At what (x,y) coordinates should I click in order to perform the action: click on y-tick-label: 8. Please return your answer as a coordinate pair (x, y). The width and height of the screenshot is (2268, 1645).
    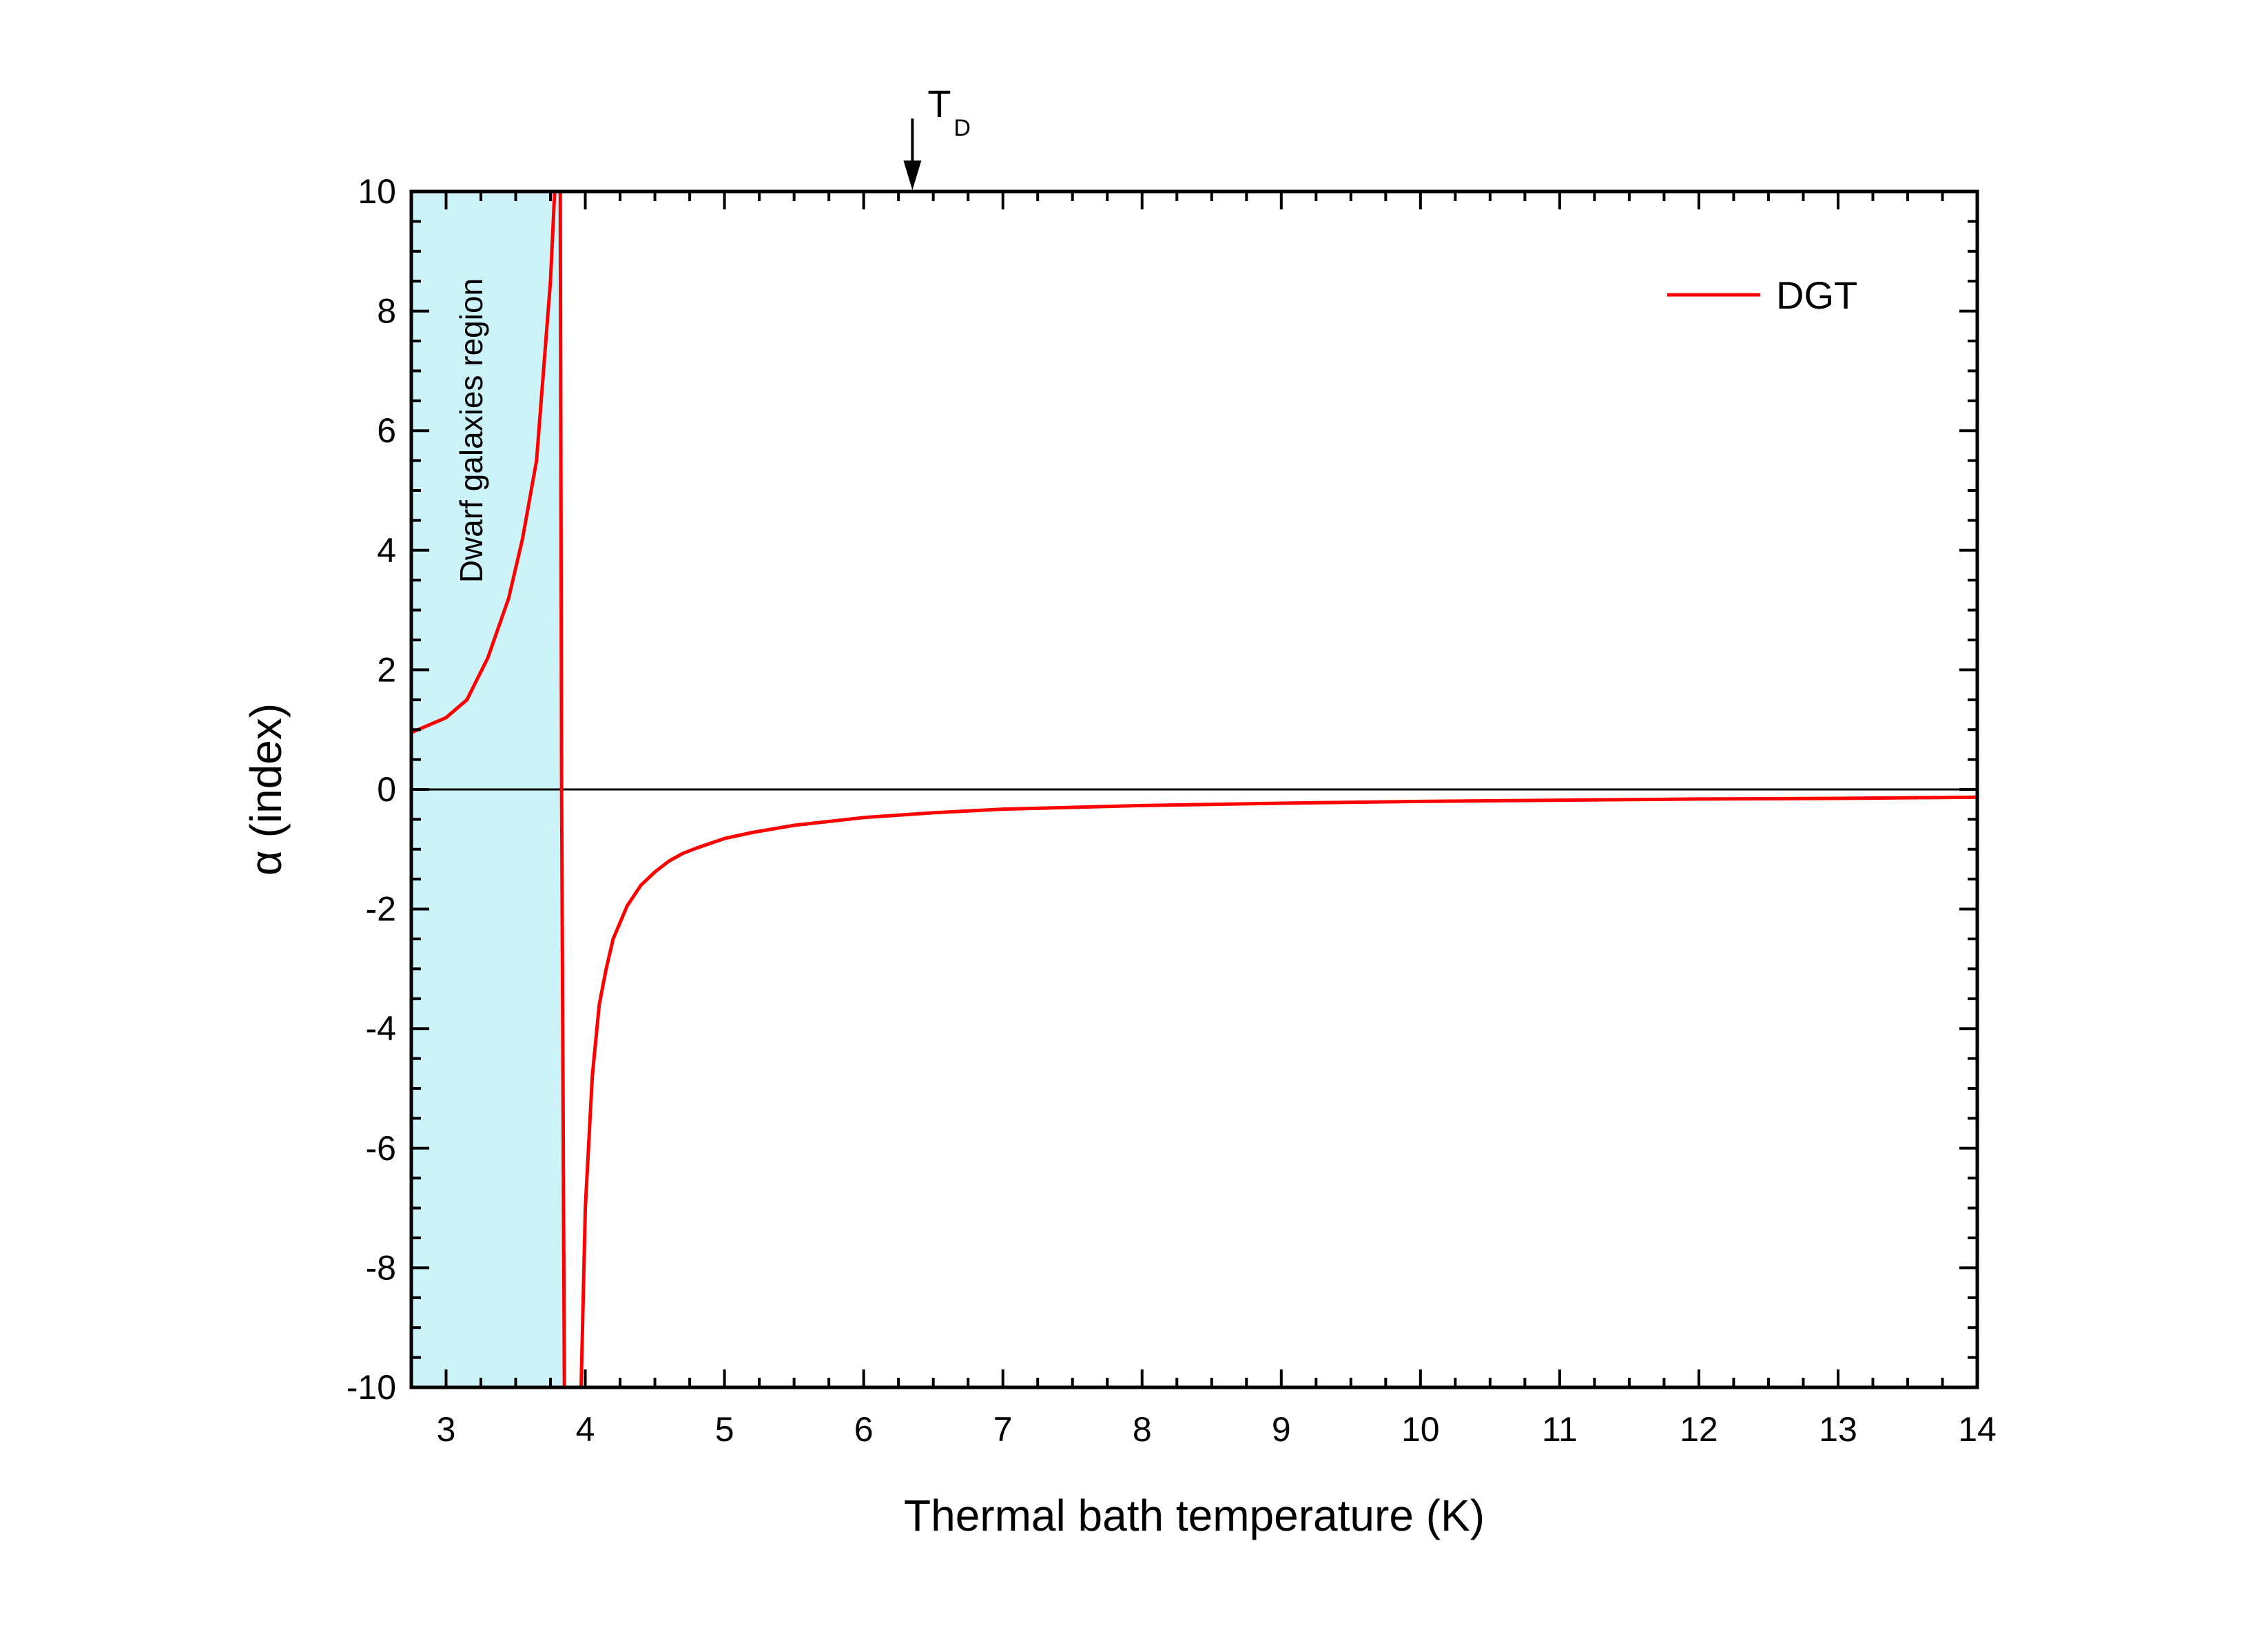
    Looking at the image, I should click on (386, 312).